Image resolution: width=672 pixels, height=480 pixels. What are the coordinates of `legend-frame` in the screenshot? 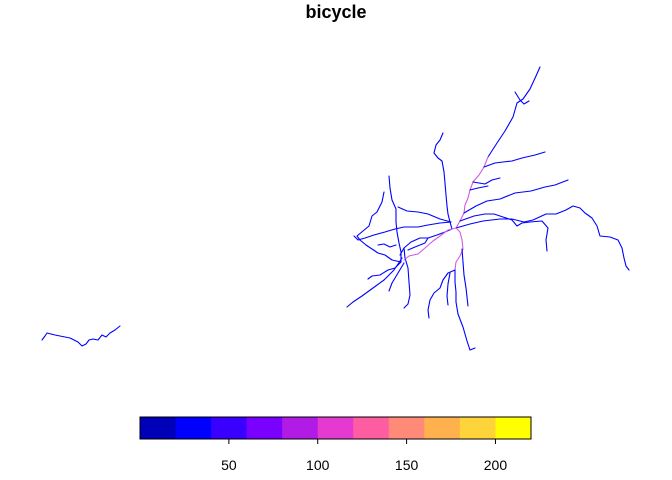 It's located at (335, 428).